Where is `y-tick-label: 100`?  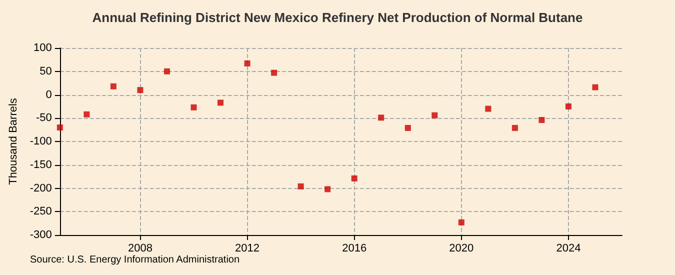
y-tick-label: 100 is located at coordinates (43, 48).